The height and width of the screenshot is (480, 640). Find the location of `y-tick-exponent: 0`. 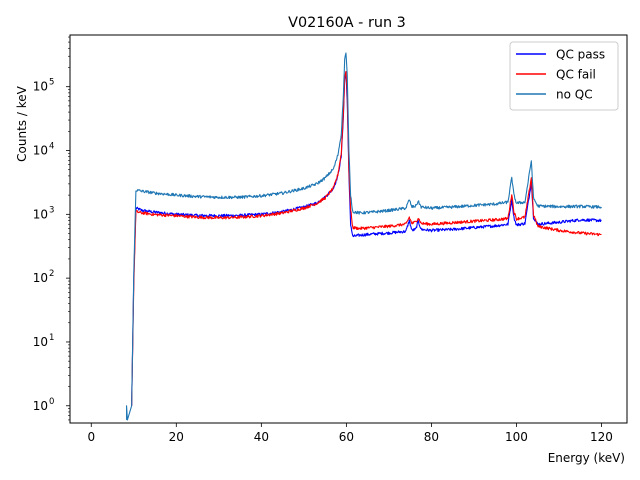

y-tick-exponent: 0 is located at coordinates (51, 402).